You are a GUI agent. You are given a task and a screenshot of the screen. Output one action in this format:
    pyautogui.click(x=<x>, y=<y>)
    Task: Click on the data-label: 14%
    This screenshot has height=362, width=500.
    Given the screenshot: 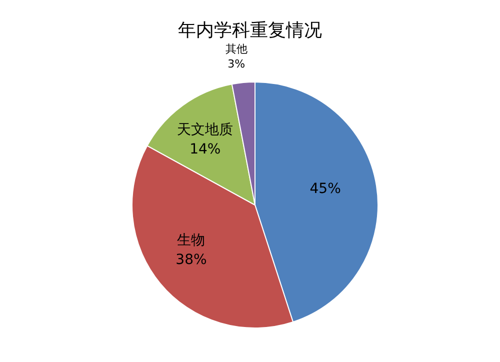 What is the action you would take?
    pyautogui.click(x=205, y=150)
    